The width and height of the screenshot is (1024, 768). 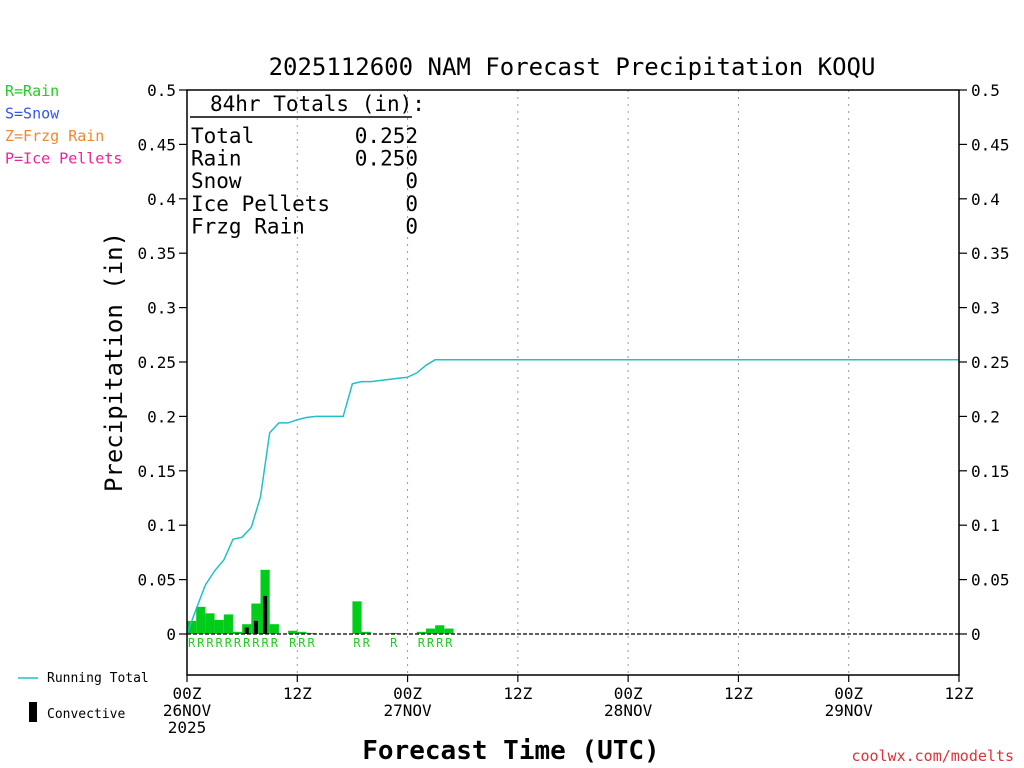 I want to click on y-tick-label-right: 0.05, so click(x=990, y=580).